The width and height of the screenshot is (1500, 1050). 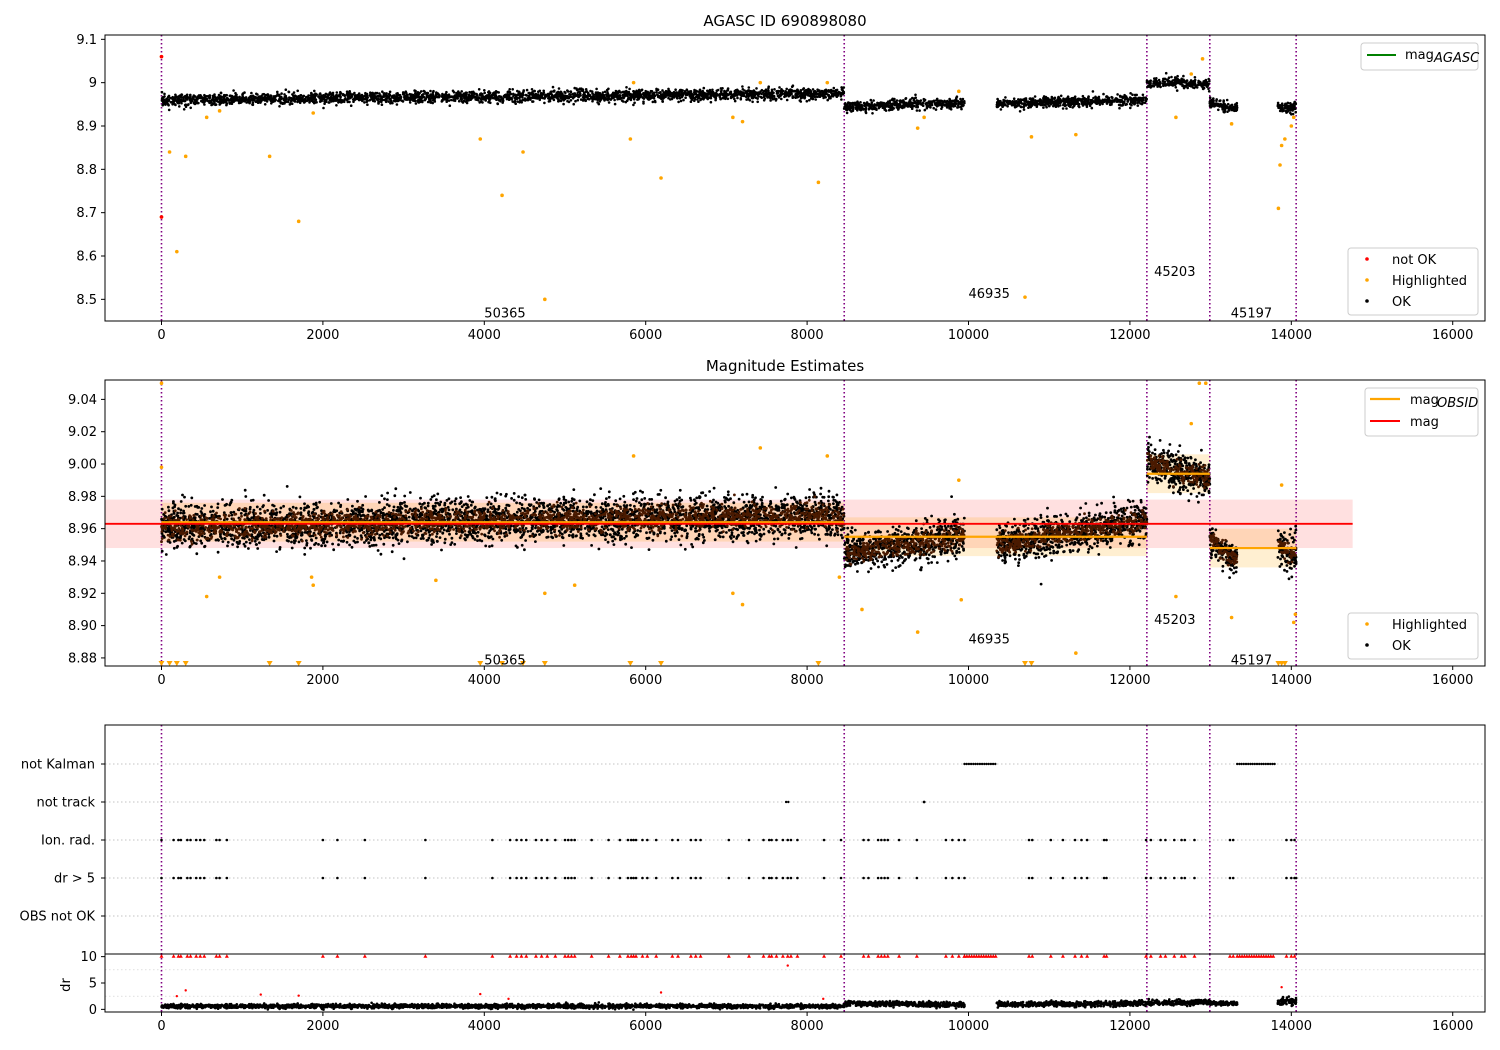 I want to click on legend-marker, so click(x=1367, y=301).